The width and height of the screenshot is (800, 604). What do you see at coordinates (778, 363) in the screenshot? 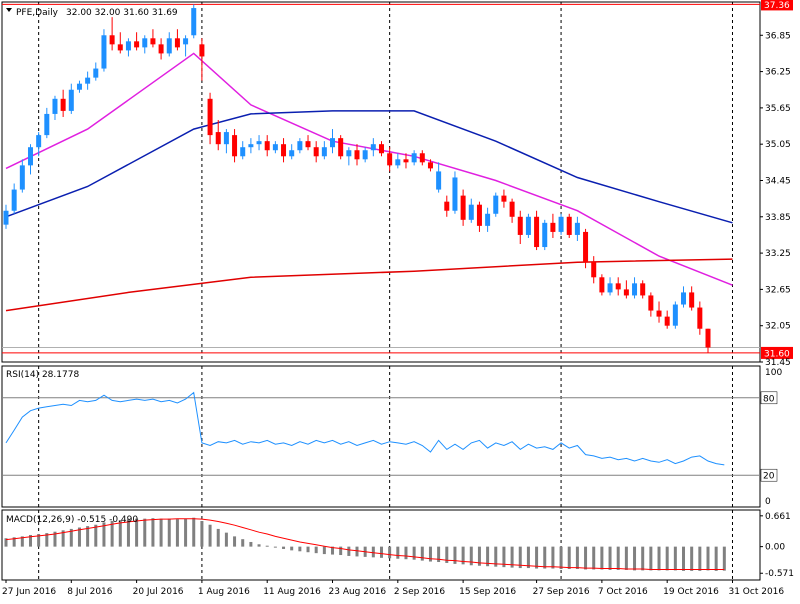
I see `price-axis-label: 31.45` at bounding box center [778, 363].